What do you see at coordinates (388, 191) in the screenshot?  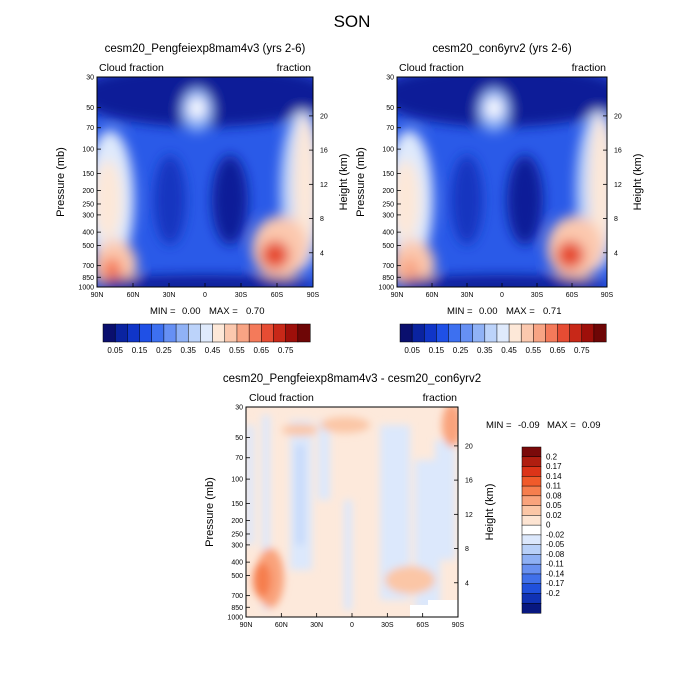 I see `panel-2-ytick-label: 200` at bounding box center [388, 191].